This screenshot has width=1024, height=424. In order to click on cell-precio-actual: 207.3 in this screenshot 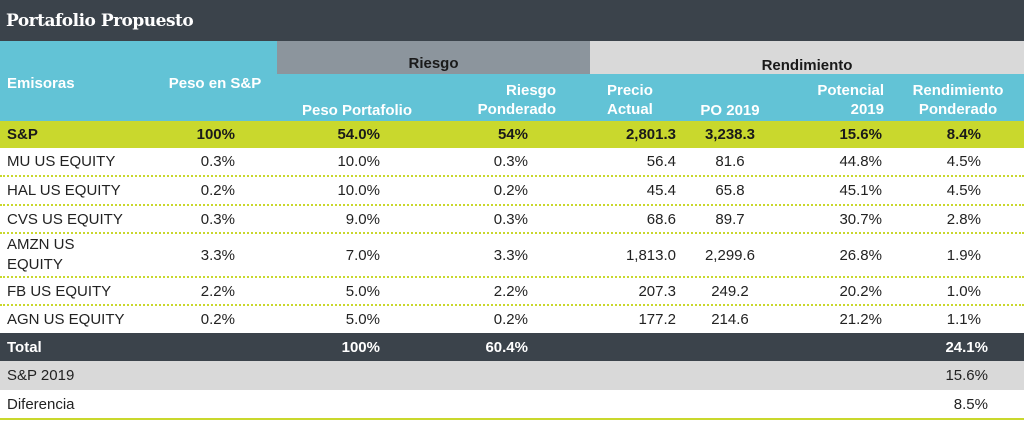, I will do `click(657, 291)`.